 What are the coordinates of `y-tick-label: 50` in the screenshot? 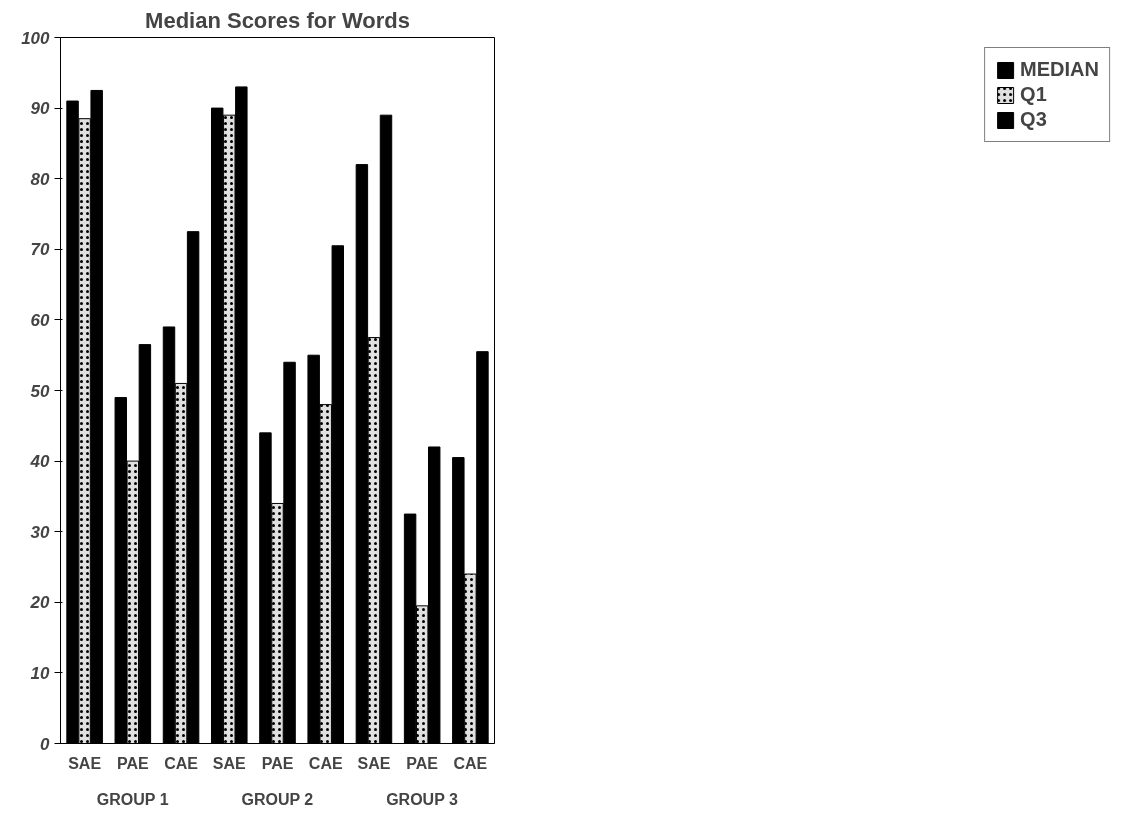 It's located at (40, 391).